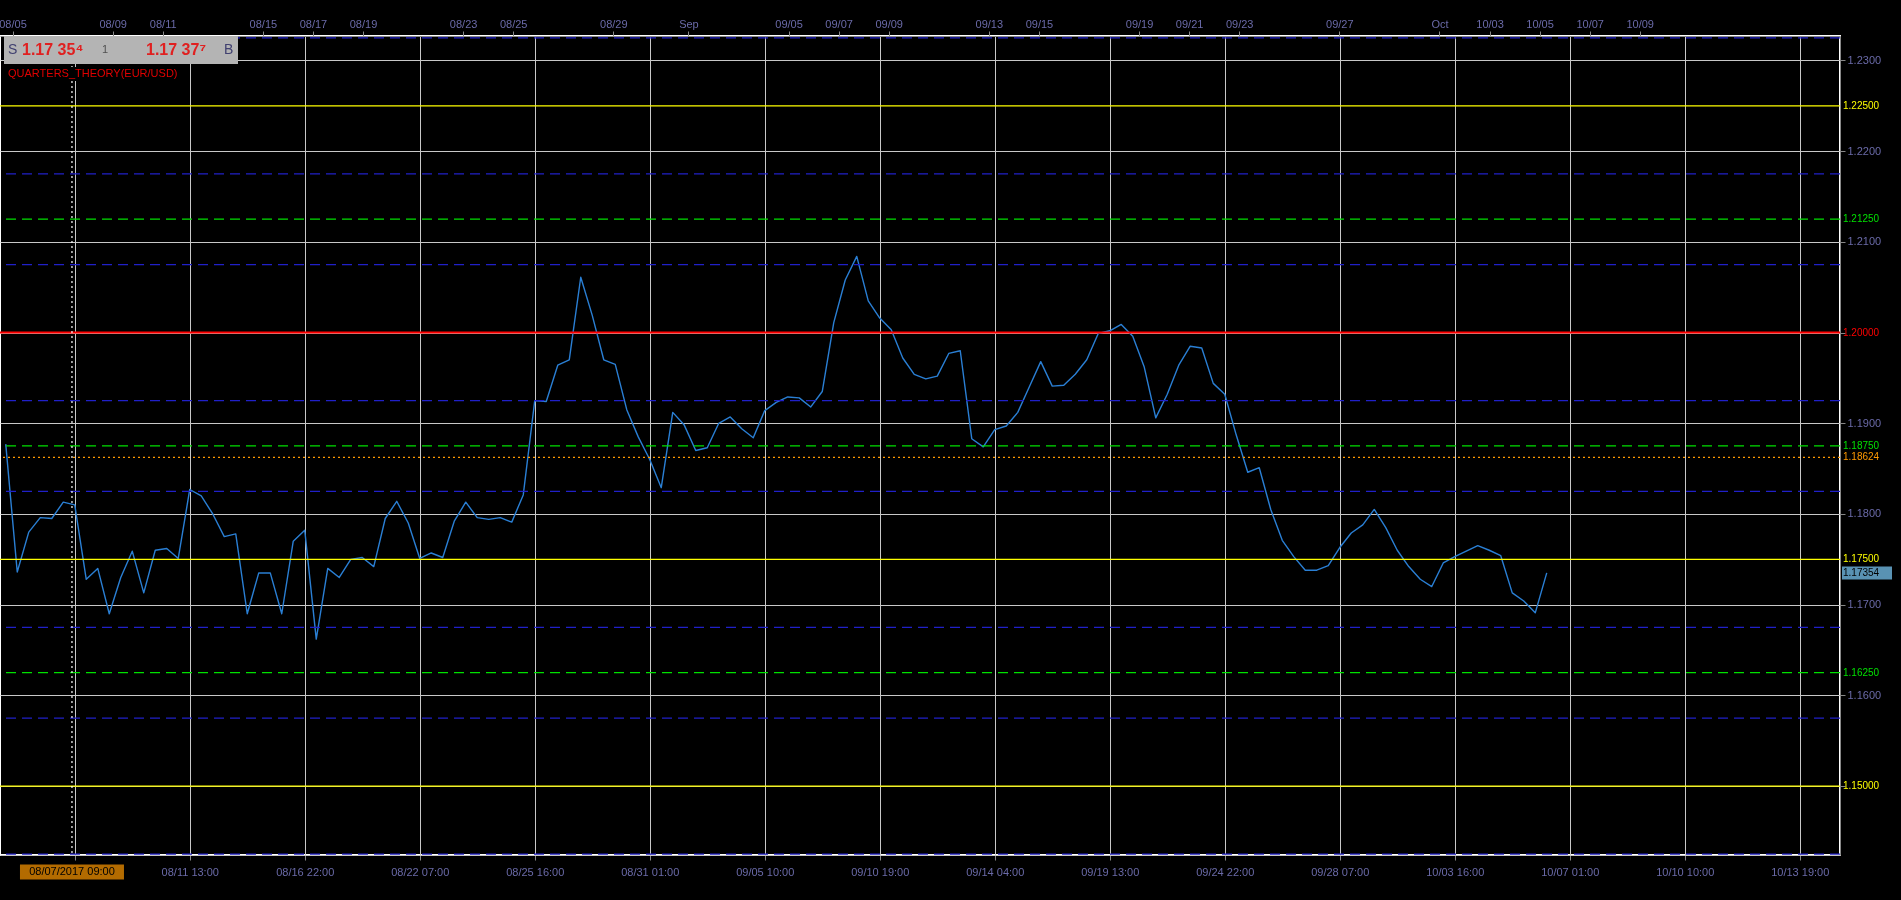  I want to click on ref-line-label: 1.15000, so click(1861, 786).